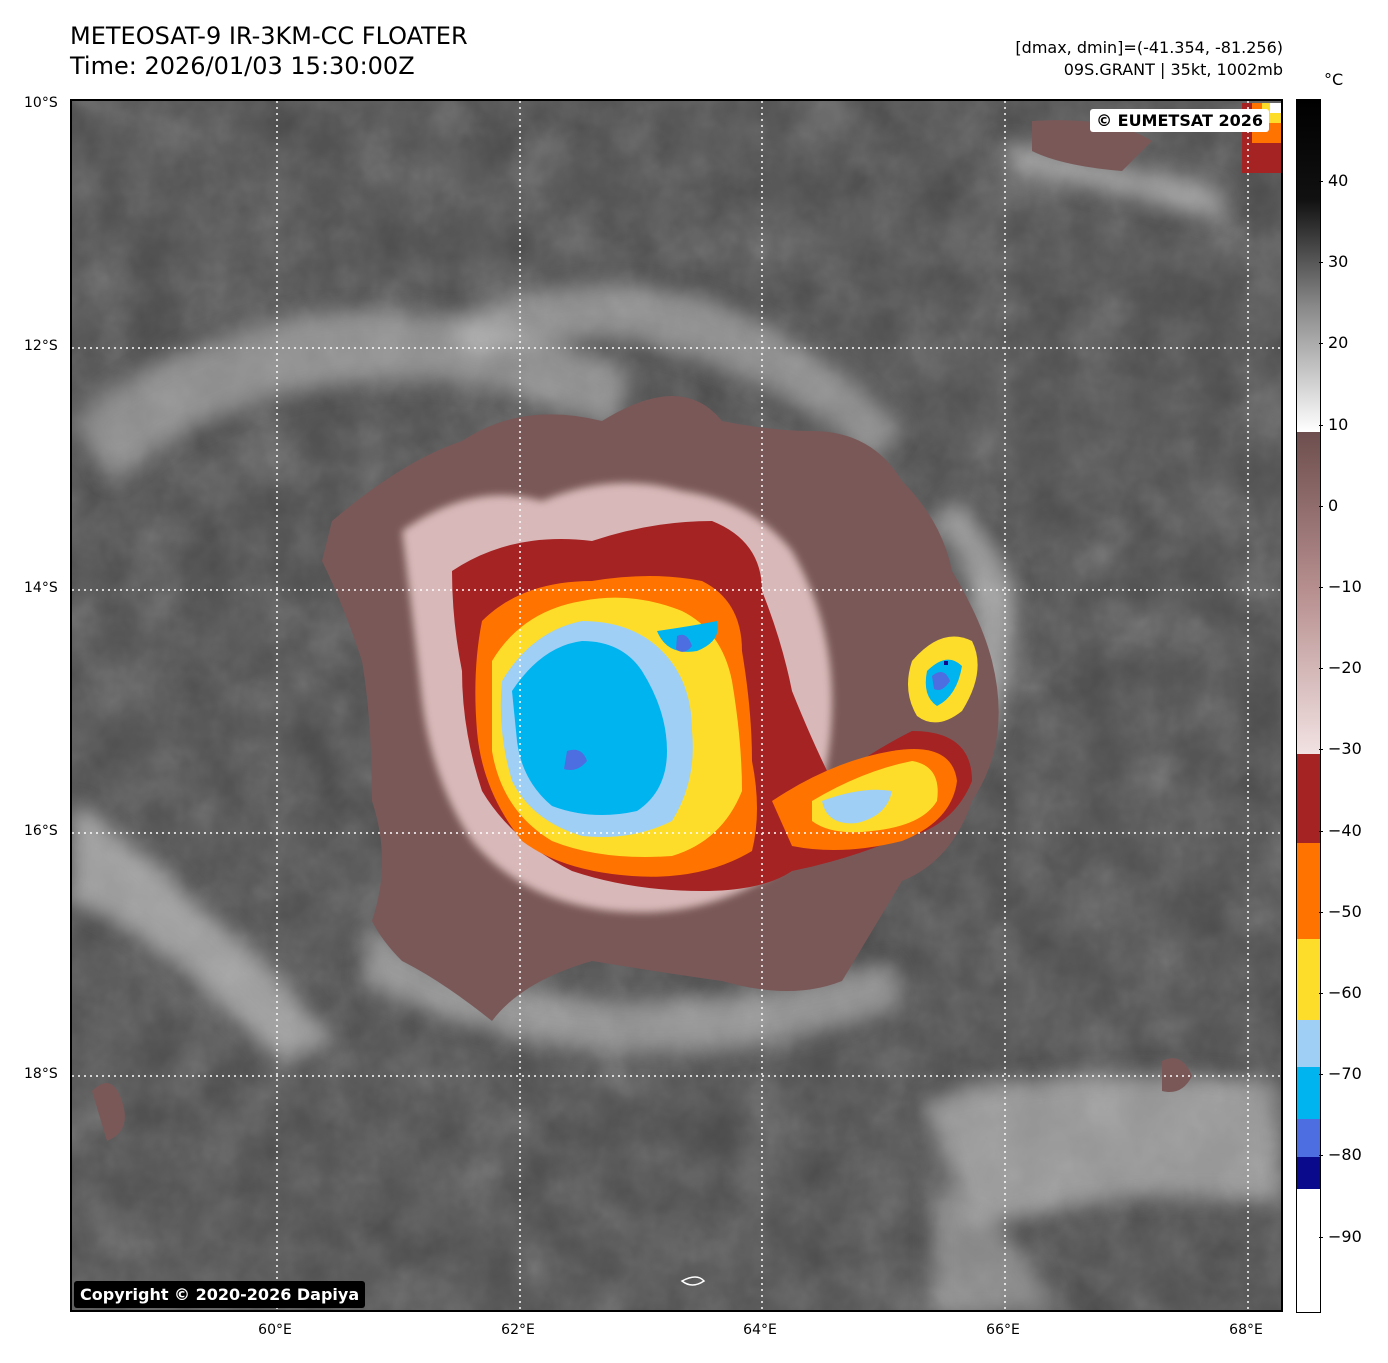  I want to click on colorbar-tick-label: −70, so click(1345, 1073).